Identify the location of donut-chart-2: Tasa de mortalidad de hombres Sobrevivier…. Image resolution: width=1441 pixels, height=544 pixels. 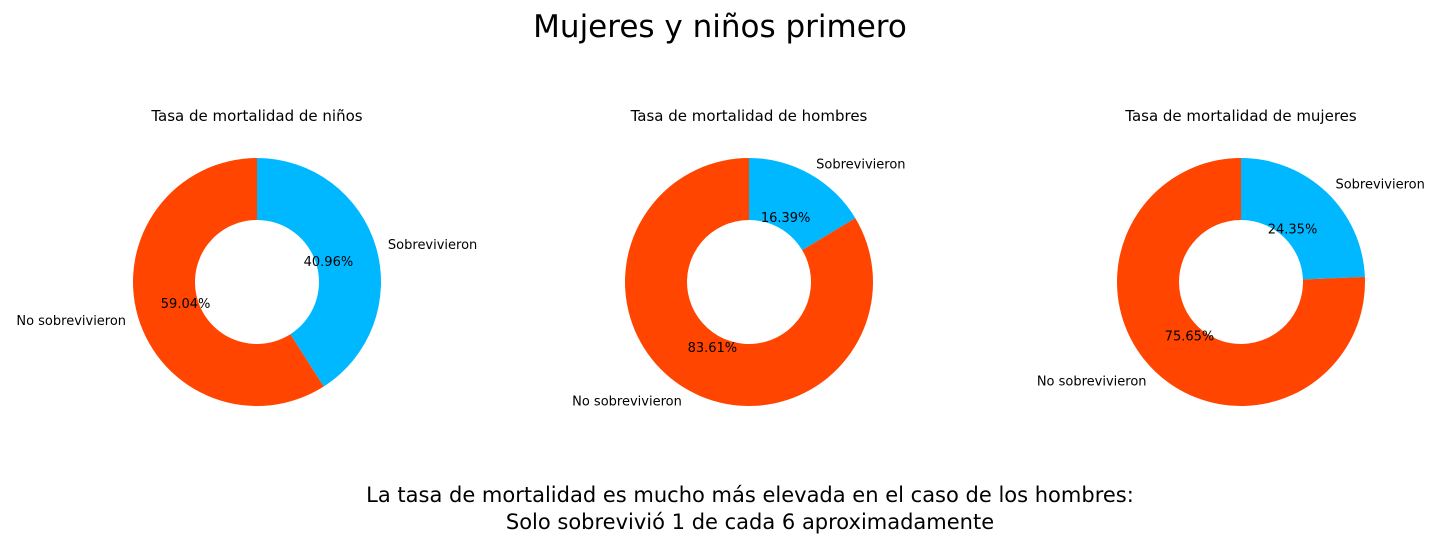
(738, 258).